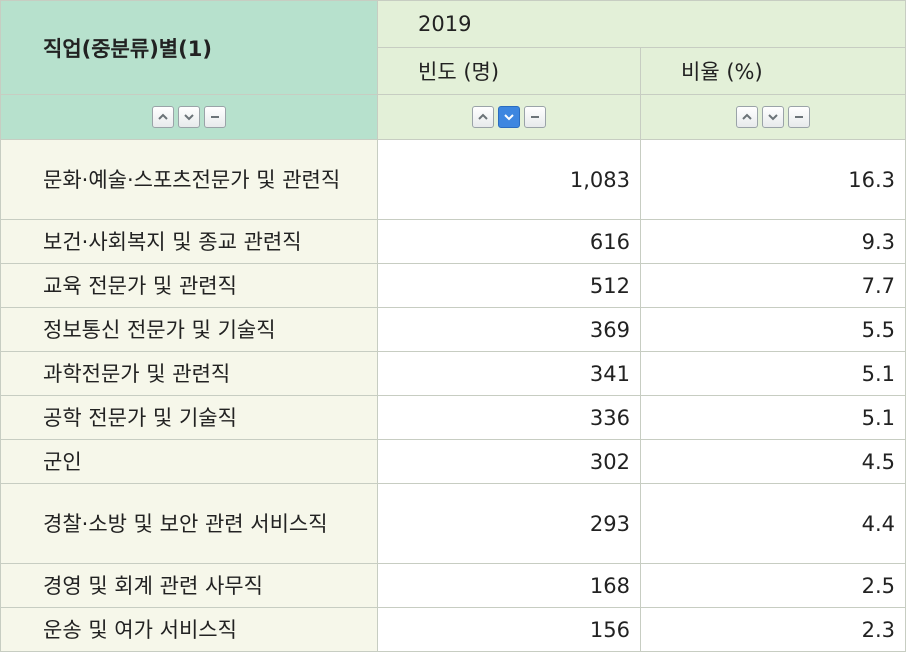 This screenshot has width=906, height=652. I want to click on table-row: 공학 전문가 및 기술직 336 5.1, so click(453, 417).